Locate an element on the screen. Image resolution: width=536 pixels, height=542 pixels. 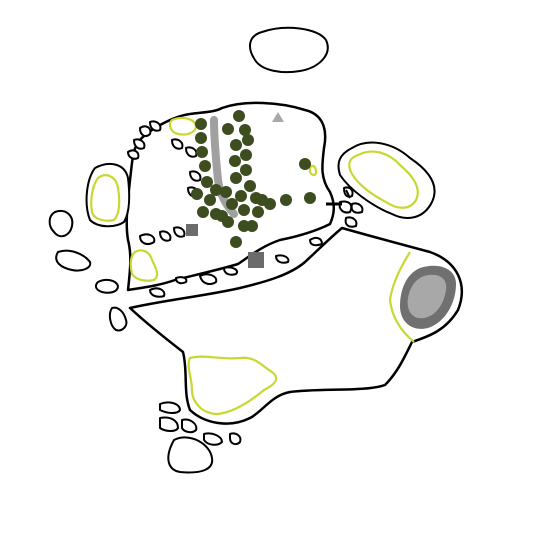
lake-water is located at coordinates (427, 296).